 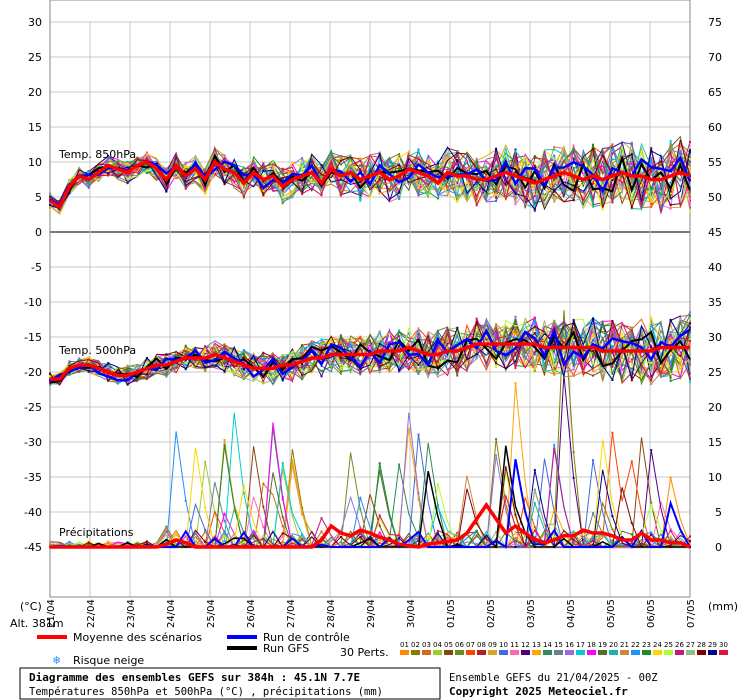 What do you see at coordinates (38, 232) in the screenshot?
I see `left-tick-label: 0` at bounding box center [38, 232].